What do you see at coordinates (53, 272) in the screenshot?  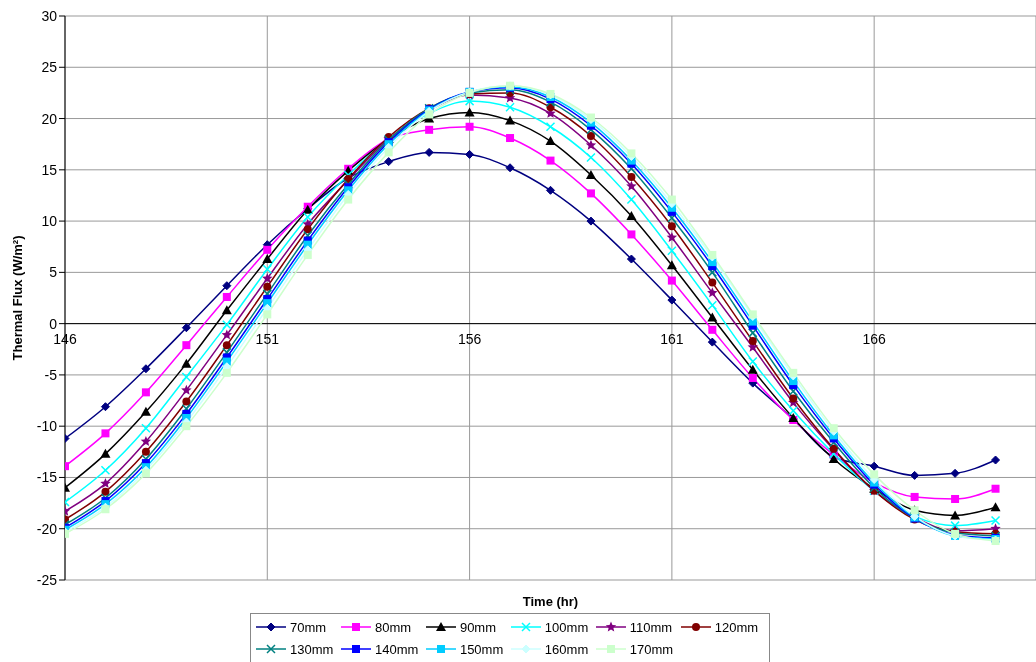 I see `y-tick-label: 5` at bounding box center [53, 272].